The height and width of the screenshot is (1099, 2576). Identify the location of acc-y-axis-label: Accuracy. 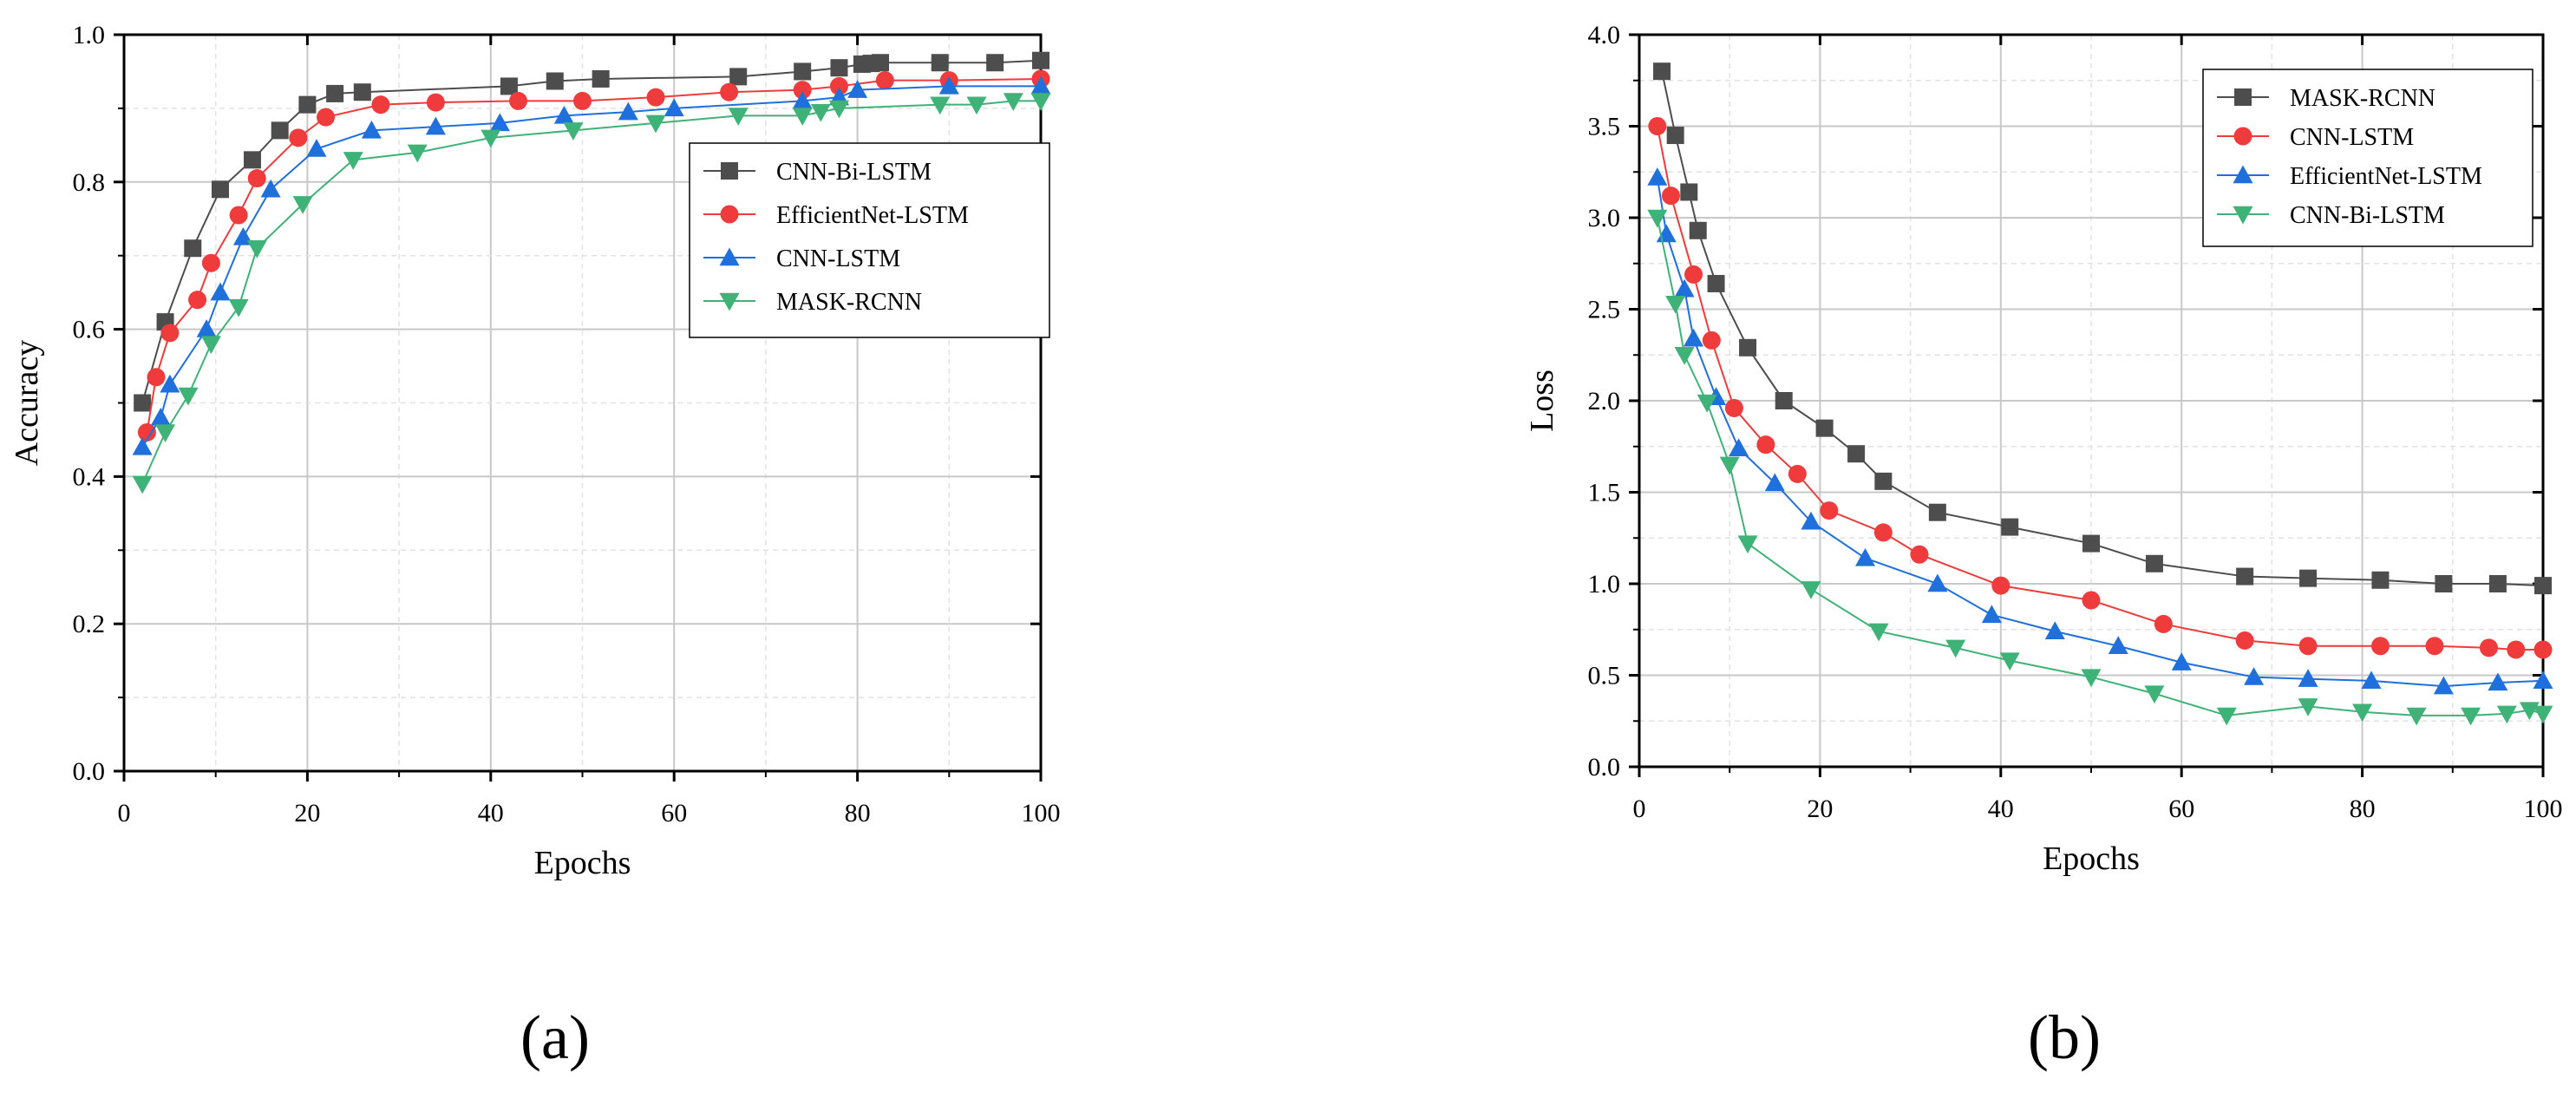
(27, 403).